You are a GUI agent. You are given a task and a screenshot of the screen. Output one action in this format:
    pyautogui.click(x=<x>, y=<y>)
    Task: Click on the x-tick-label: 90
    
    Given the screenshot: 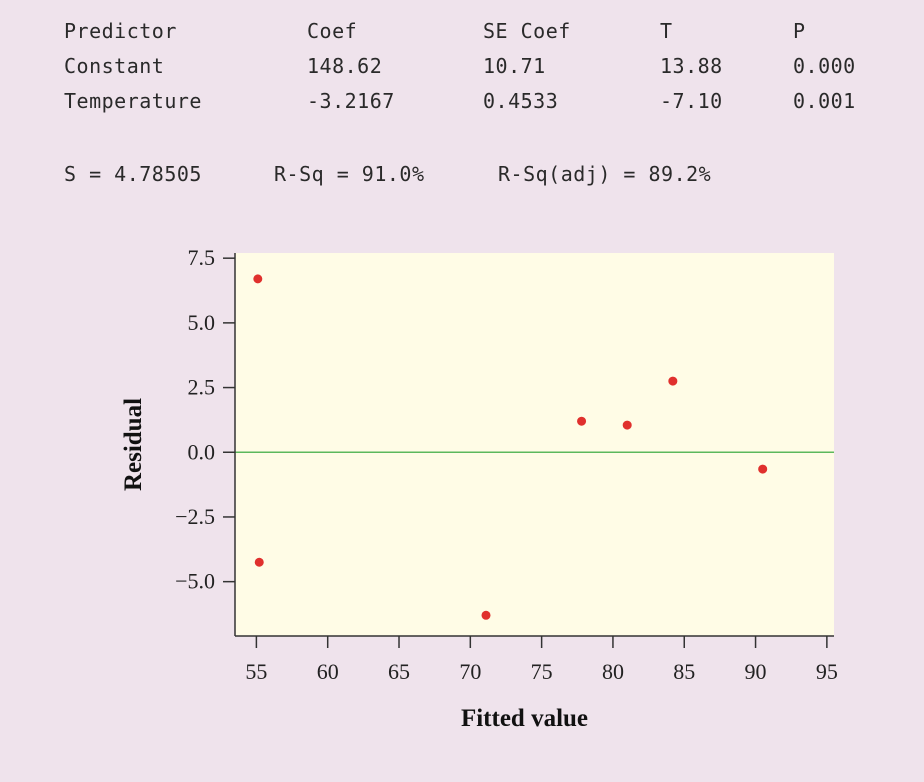 What is the action you would take?
    pyautogui.click(x=756, y=671)
    